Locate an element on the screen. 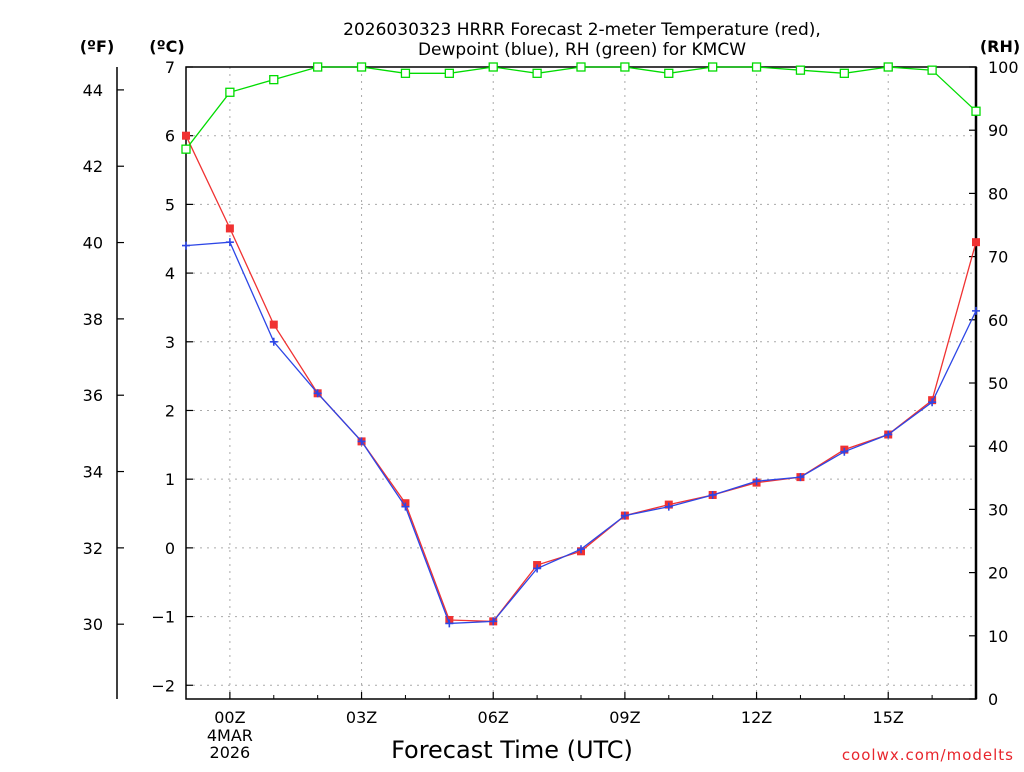 This screenshot has height=772, width=1024. celsius-unit-label: (ºC) is located at coordinates (166, 46).